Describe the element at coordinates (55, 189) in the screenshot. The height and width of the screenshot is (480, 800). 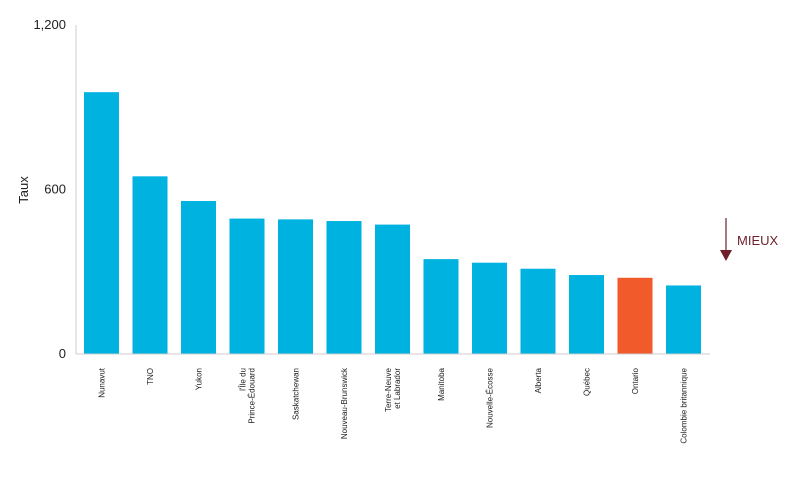
I see `y-tick-label: 600` at that location.